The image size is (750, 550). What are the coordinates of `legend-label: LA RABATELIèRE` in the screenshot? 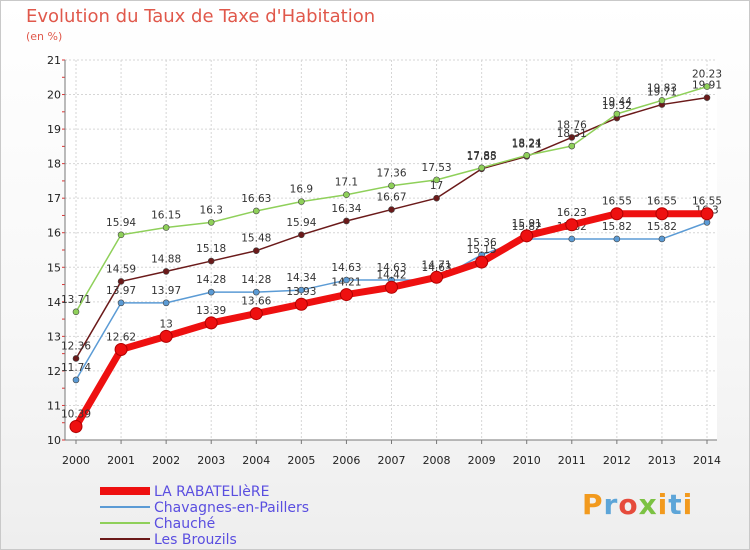 It's located at (212, 492).